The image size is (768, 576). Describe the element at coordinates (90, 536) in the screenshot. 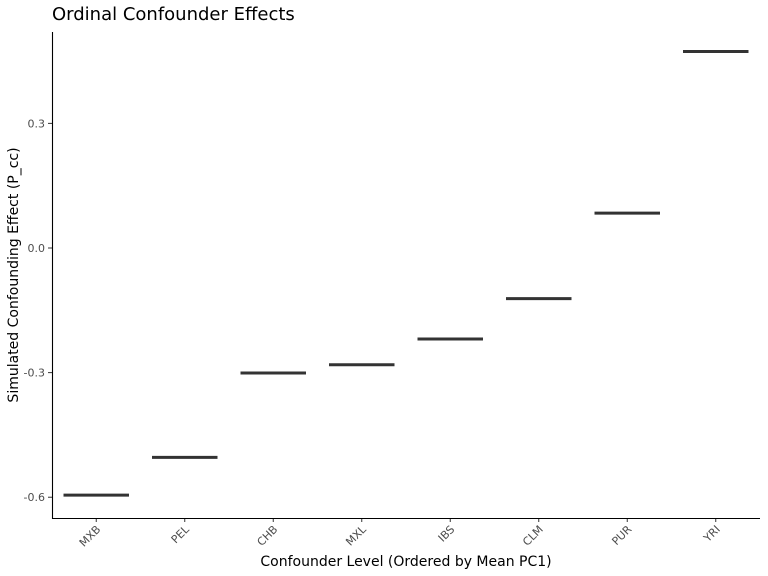

I see `x-tick-label: MXB` at that location.